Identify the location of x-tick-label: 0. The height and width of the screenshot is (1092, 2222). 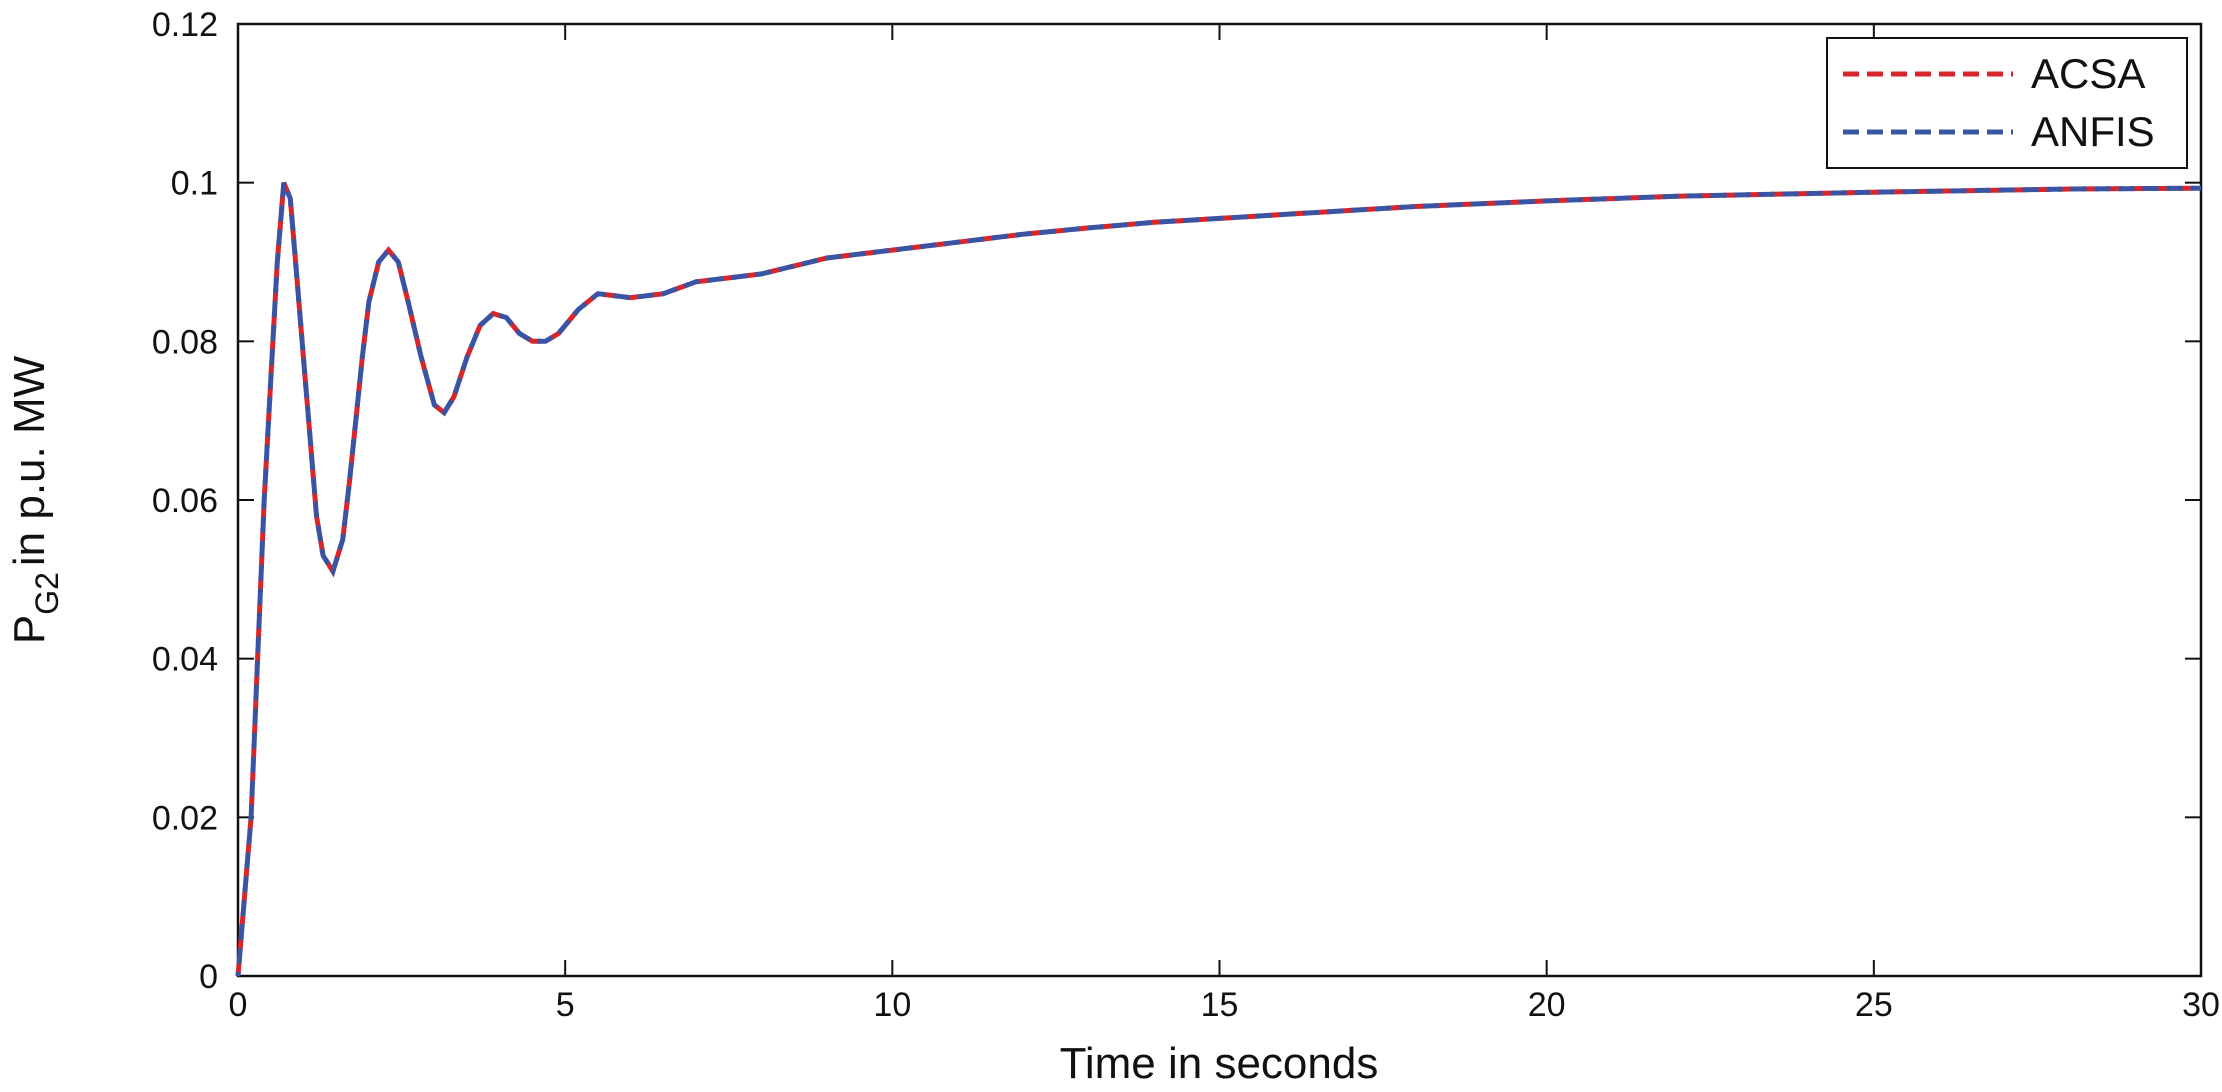
(238, 1005).